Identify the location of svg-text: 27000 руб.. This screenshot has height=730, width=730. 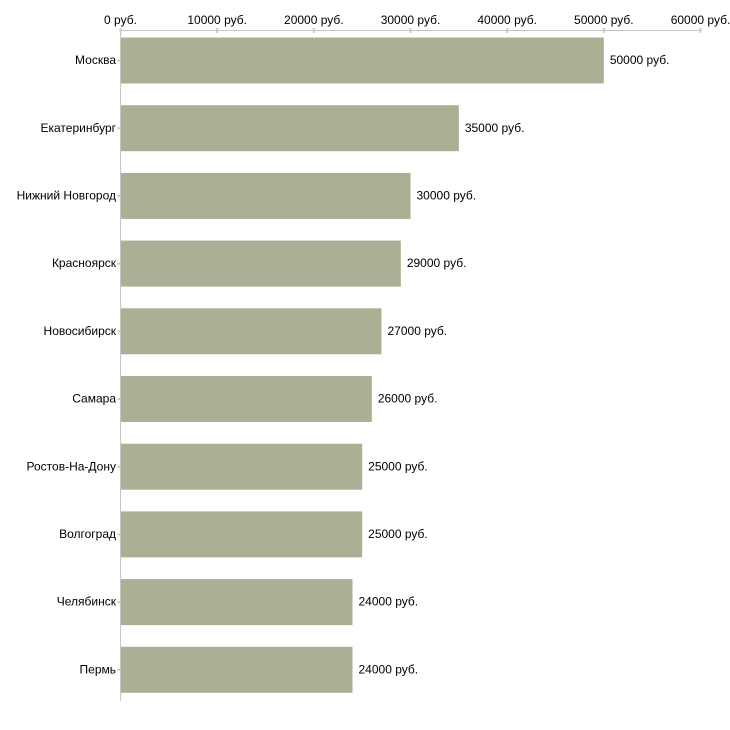
(418, 331).